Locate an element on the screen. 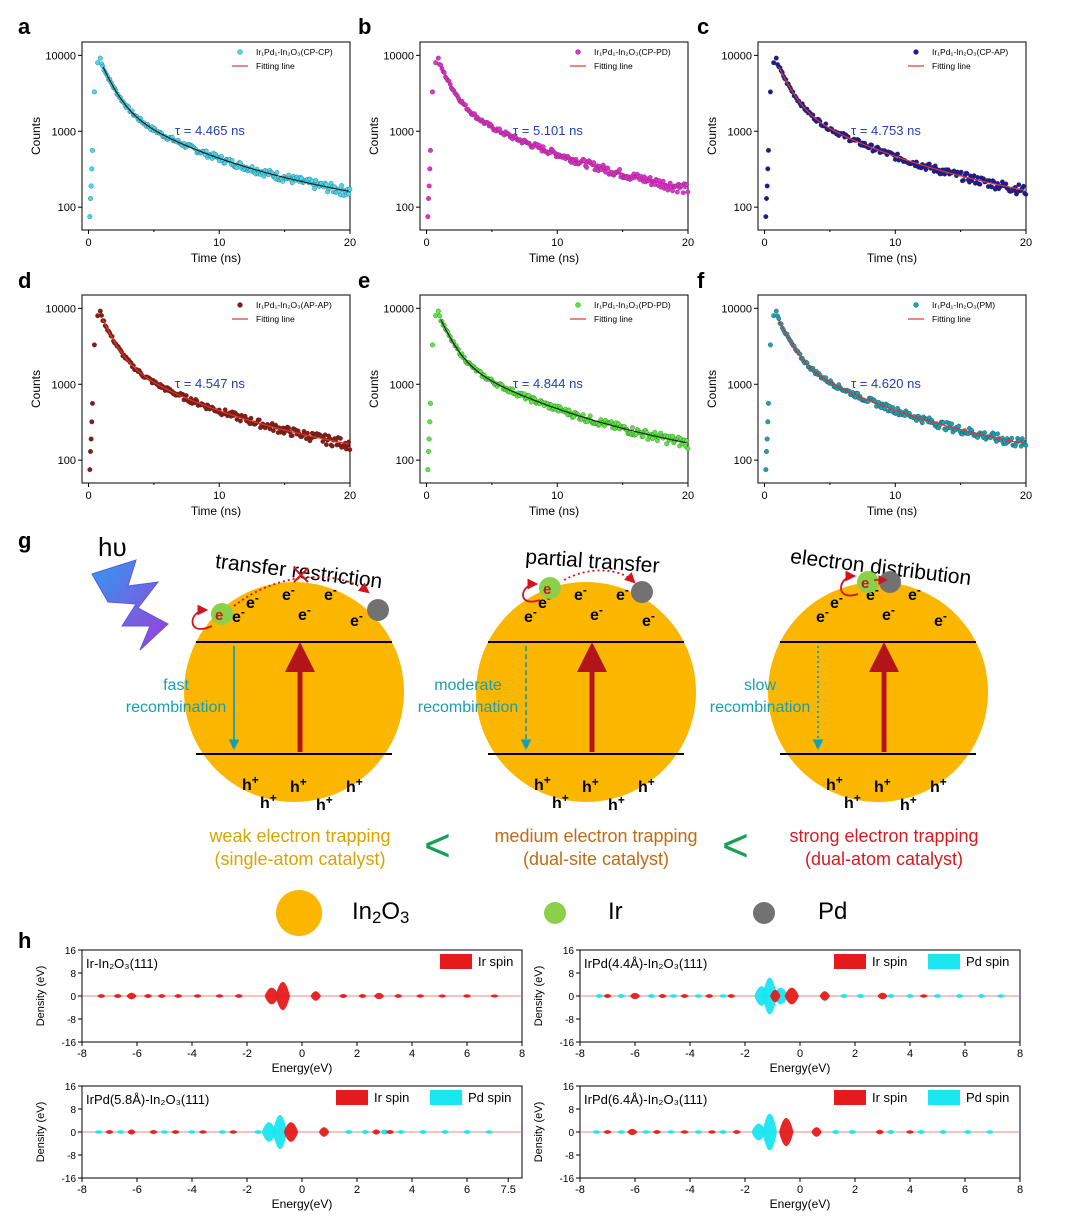 The width and height of the screenshot is (1080, 1228). y-tick-label: 1000 is located at coordinates (64, 132).